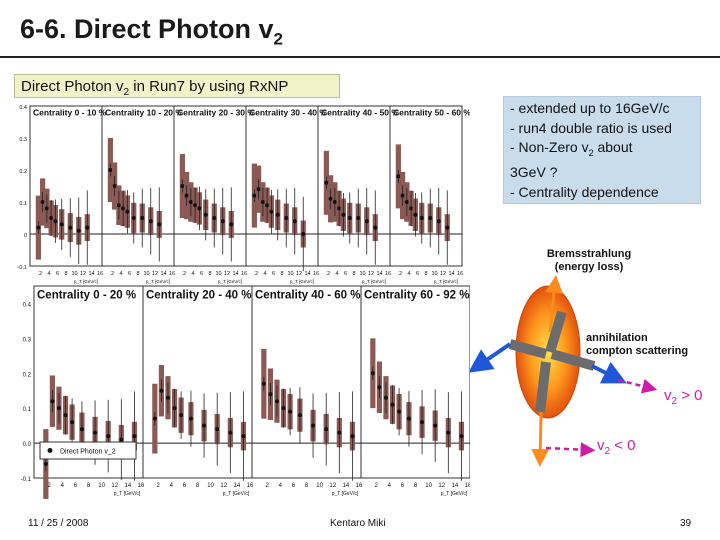  I want to click on legend-label: Direct Photon v_2, so click(88, 452).